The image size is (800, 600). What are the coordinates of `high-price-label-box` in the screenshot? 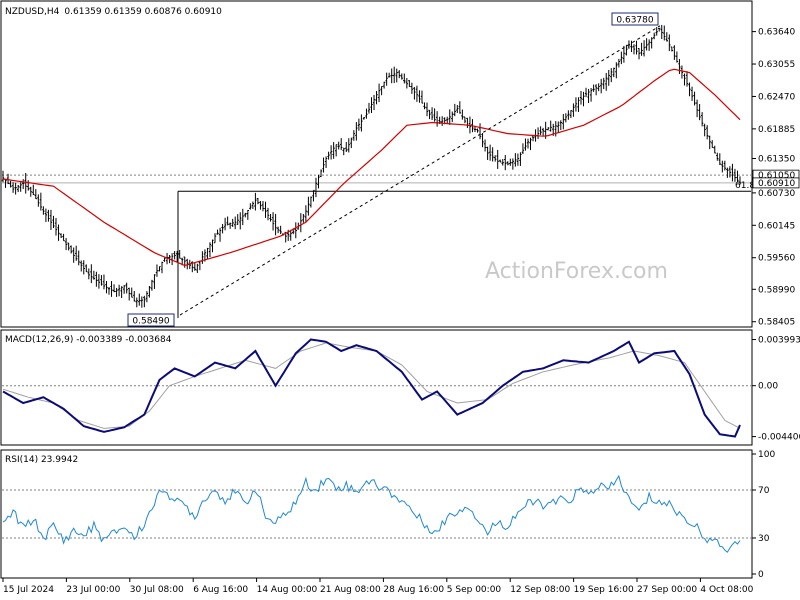 It's located at (635, 19).